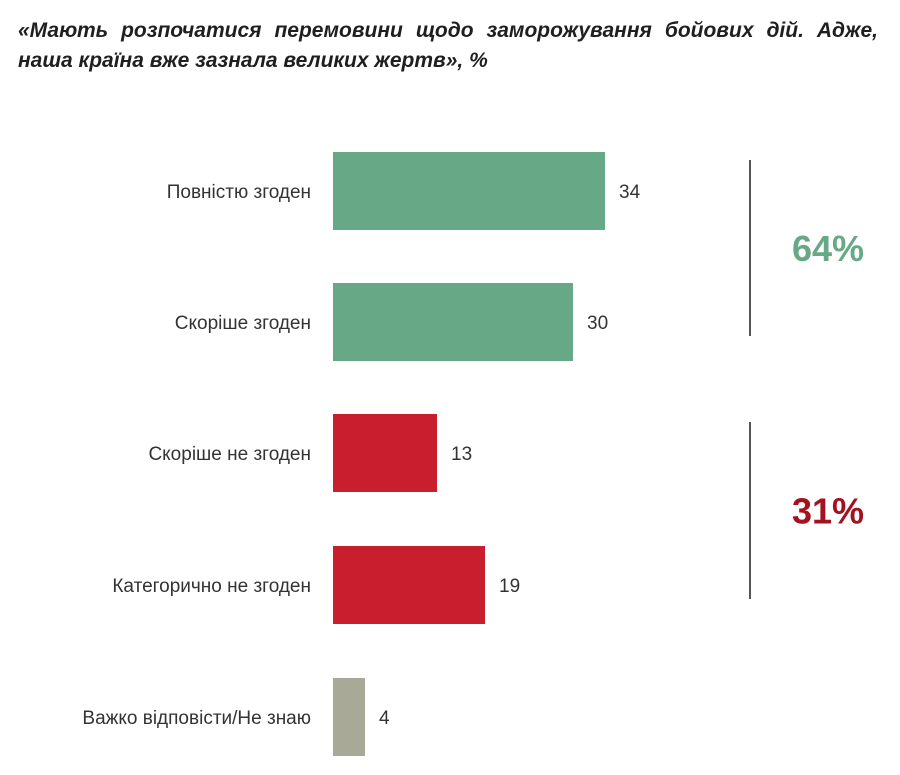 Image resolution: width=900 pixels, height=775 pixels. Describe the element at coordinates (828, 511) in the screenshot. I see `group-total-label: 31%` at that location.